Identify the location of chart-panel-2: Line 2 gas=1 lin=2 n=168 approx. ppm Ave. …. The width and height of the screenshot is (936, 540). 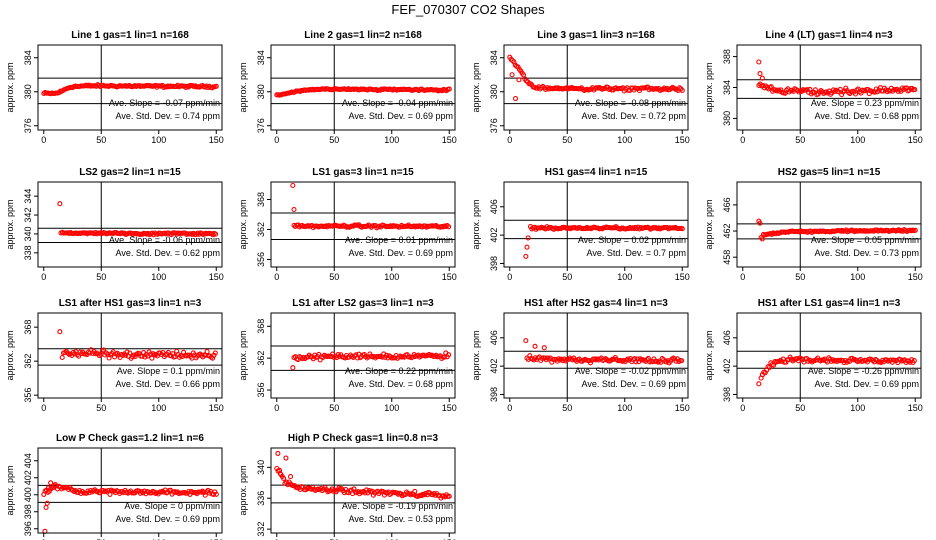
(347, 87).